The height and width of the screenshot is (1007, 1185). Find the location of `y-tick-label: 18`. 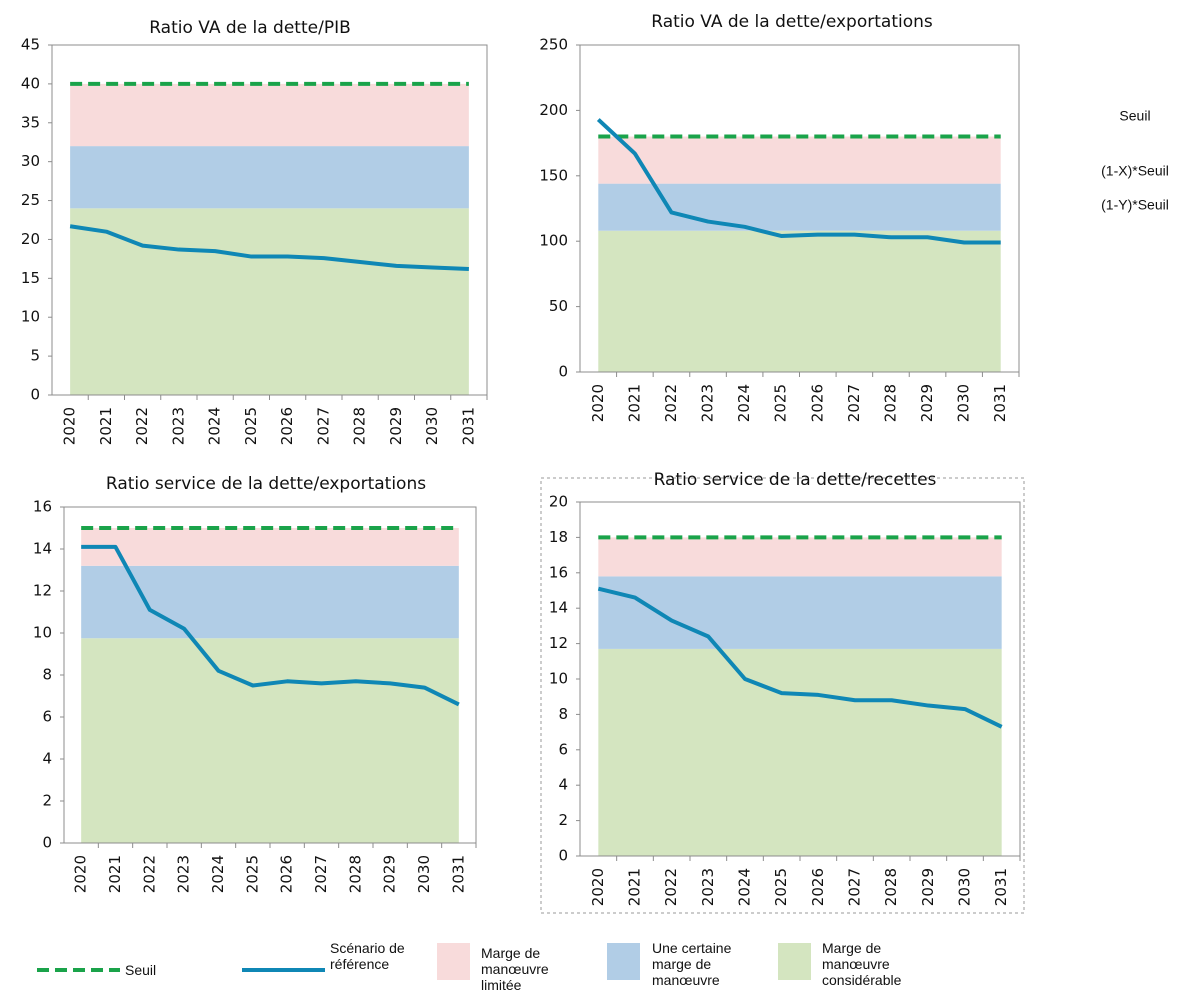

y-tick-label: 18 is located at coordinates (558, 537).